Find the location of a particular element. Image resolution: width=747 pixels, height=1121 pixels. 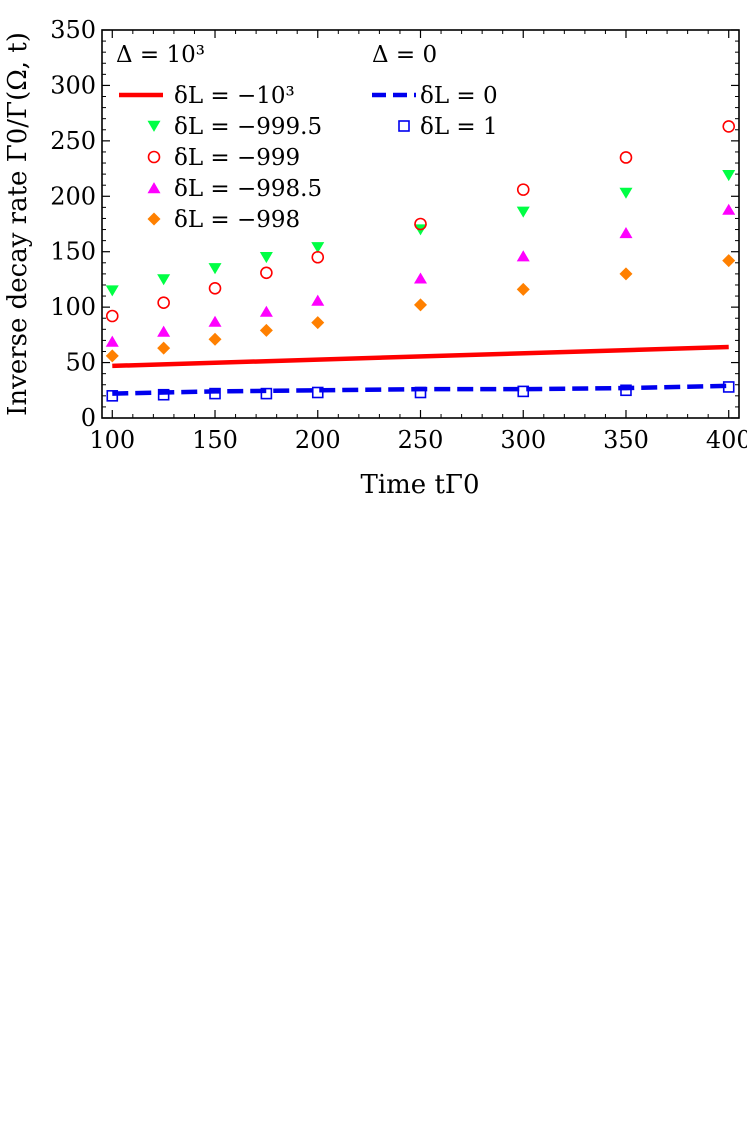

legend-label: δL = −10³ is located at coordinates (234, 96).